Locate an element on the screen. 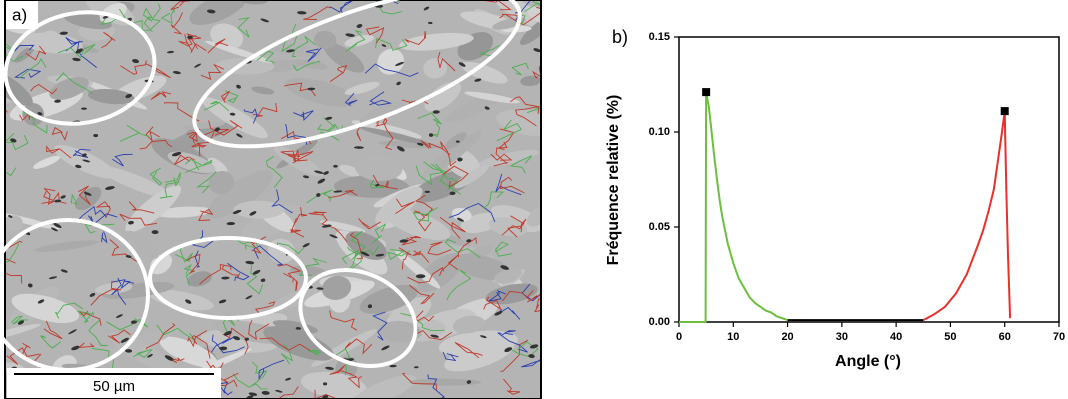 The image size is (1068, 399). x-tick-label: 70 is located at coordinates (1059, 337).